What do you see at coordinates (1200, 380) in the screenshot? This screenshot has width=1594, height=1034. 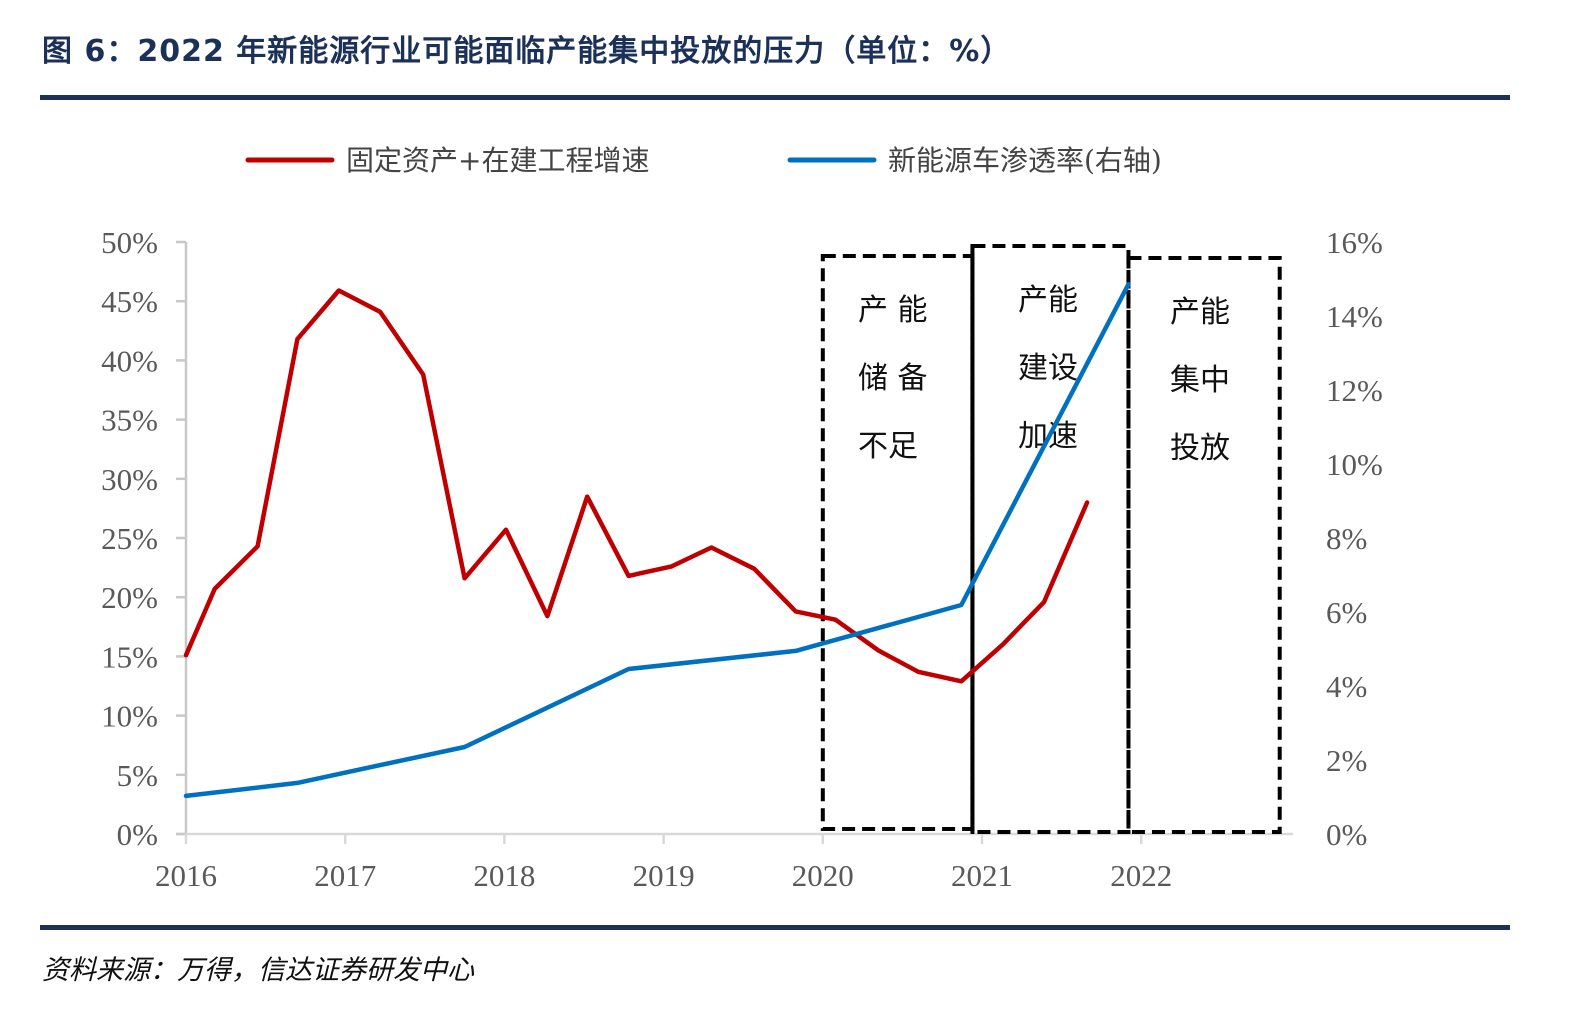 I see `annotation-text: 集中` at bounding box center [1200, 380].